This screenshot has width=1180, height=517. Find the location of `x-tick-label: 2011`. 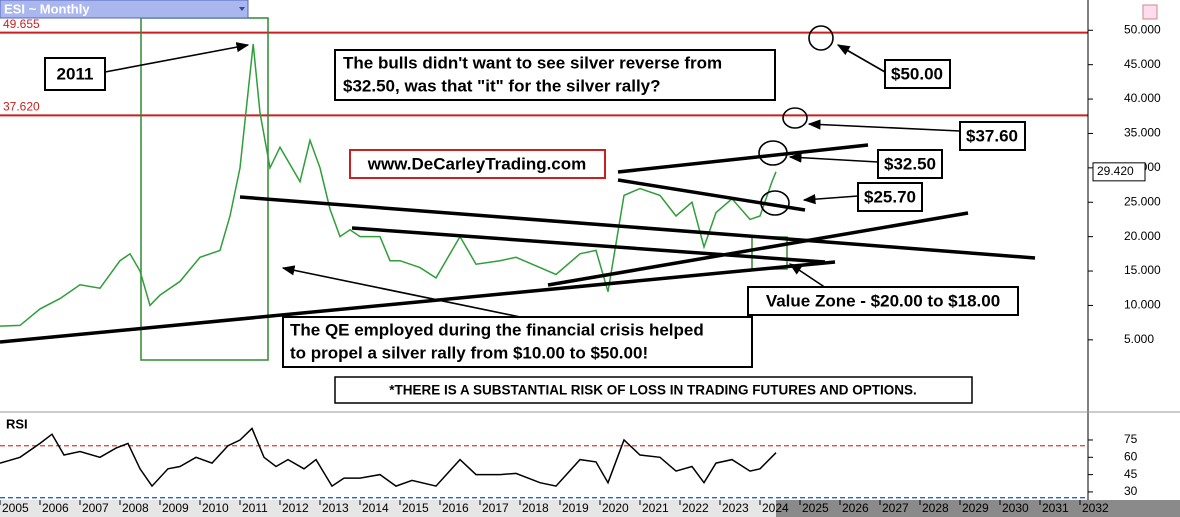

x-tick-label: 2011 is located at coordinates (255, 508).